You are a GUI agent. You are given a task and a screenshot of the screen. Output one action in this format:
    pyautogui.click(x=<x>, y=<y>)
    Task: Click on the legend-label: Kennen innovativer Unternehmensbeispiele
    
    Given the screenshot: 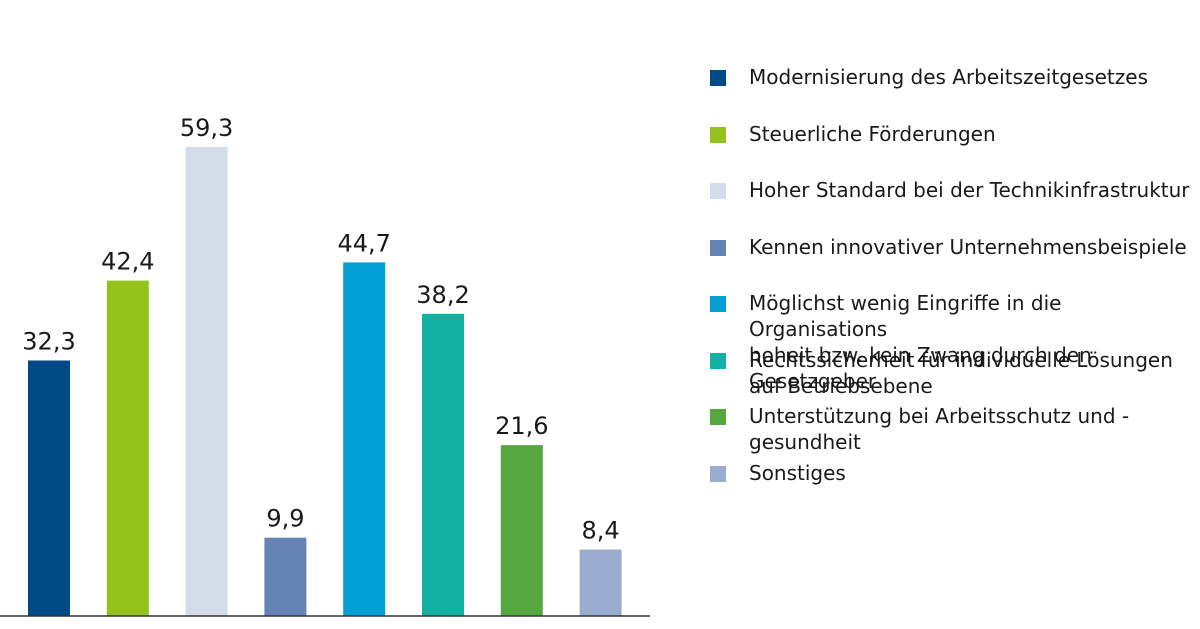 What is the action you would take?
    pyautogui.click(x=968, y=246)
    